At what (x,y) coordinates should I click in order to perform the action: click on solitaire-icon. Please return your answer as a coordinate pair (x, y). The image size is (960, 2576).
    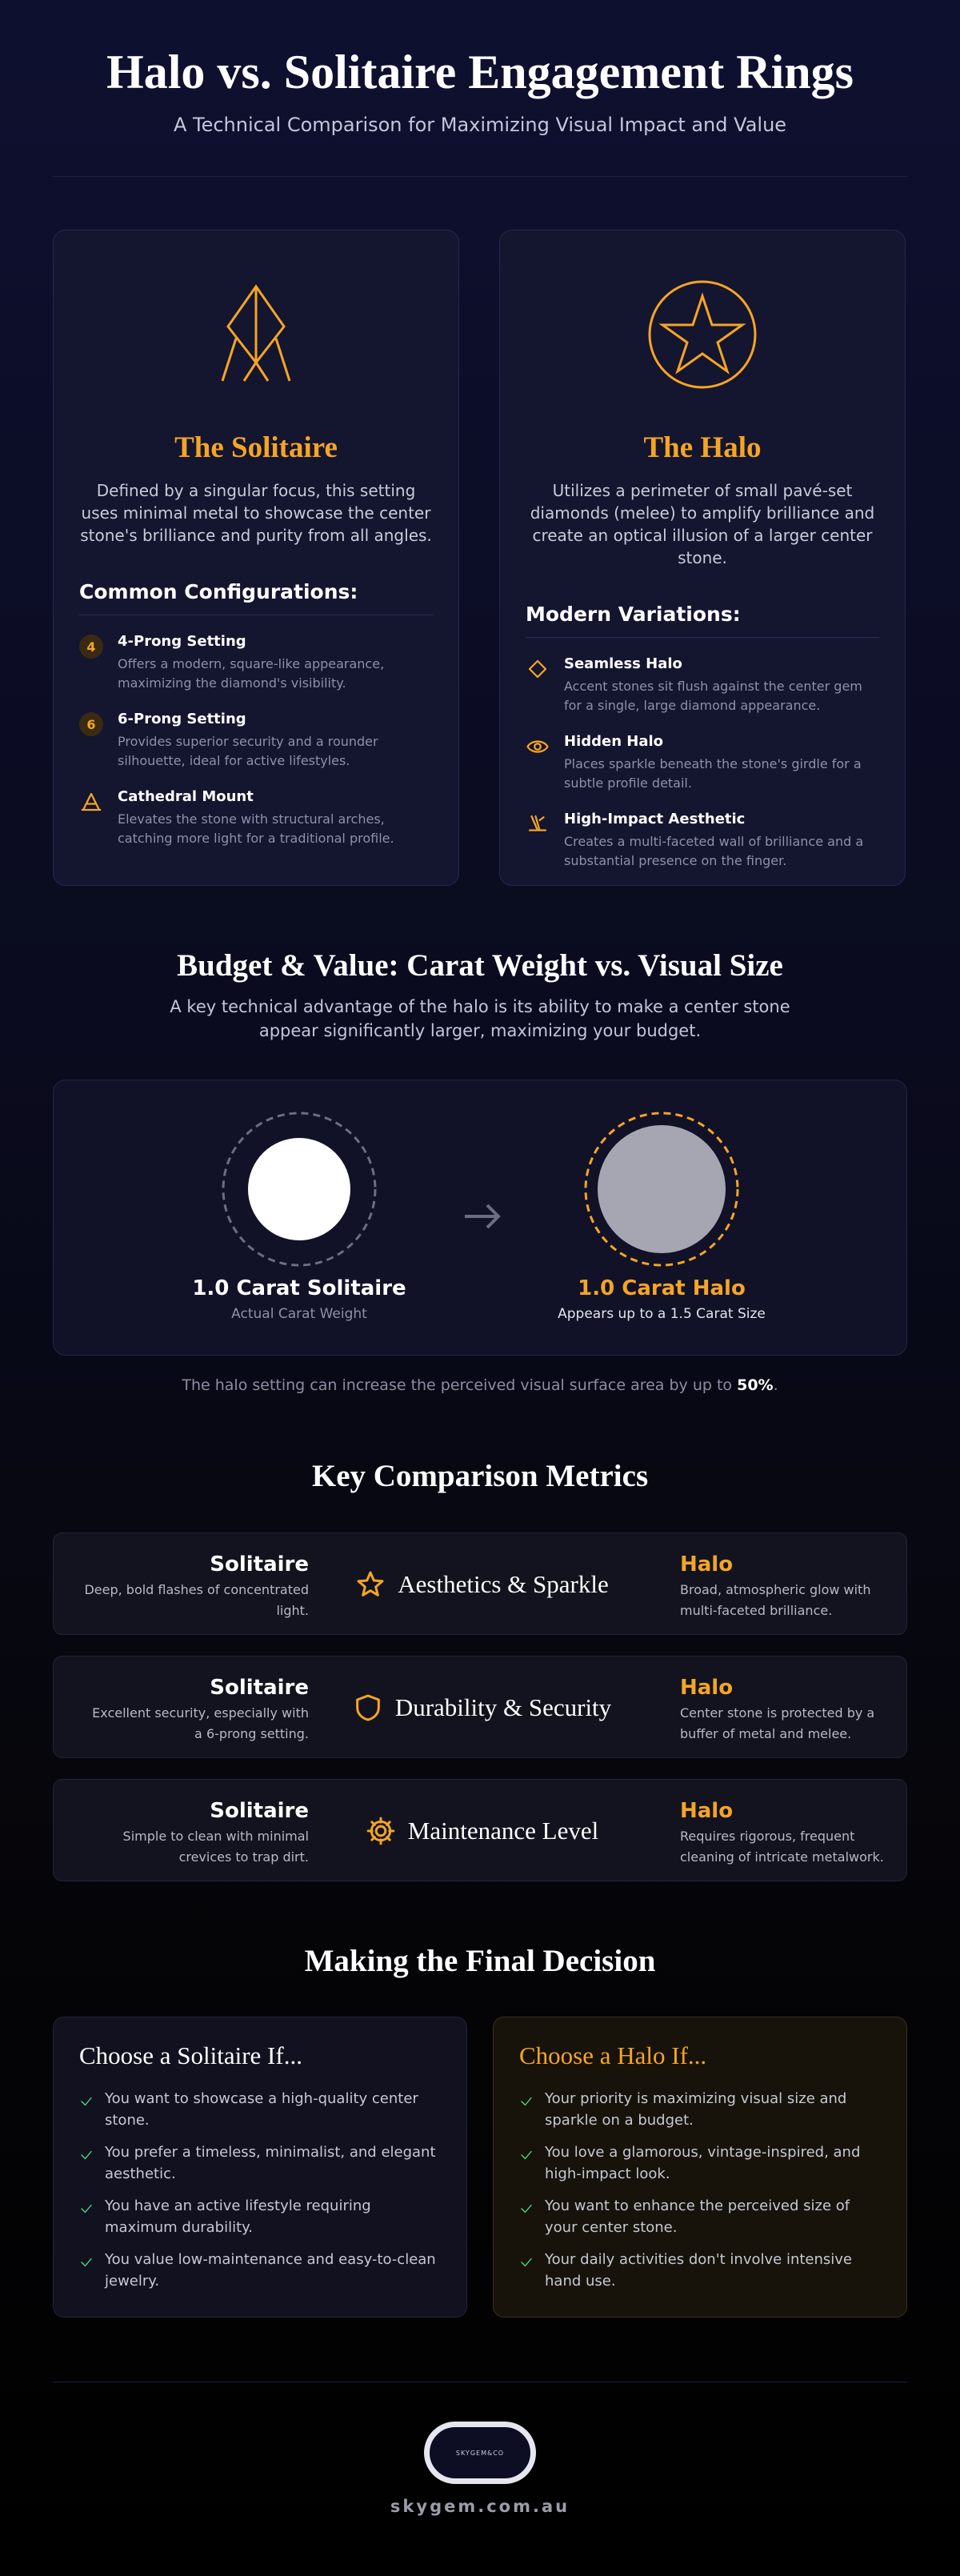
    Looking at the image, I should click on (256, 333).